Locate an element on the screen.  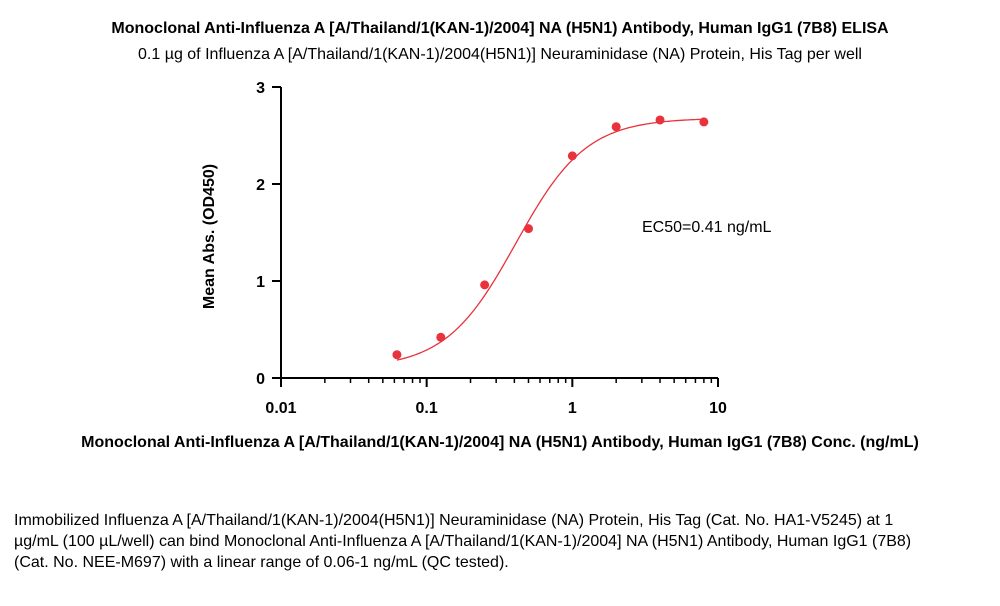
x-tick-label: 1 is located at coordinates (572, 408).